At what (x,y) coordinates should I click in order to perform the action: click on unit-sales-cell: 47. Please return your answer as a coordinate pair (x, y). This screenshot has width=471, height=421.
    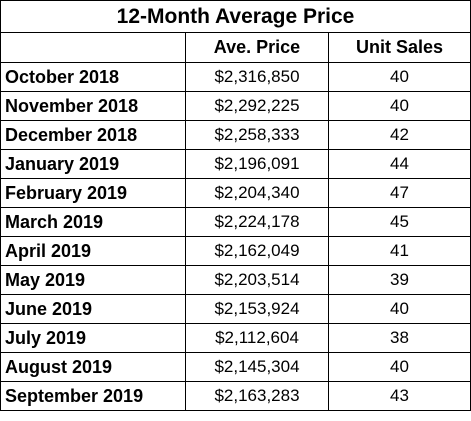
    Looking at the image, I should click on (399, 193).